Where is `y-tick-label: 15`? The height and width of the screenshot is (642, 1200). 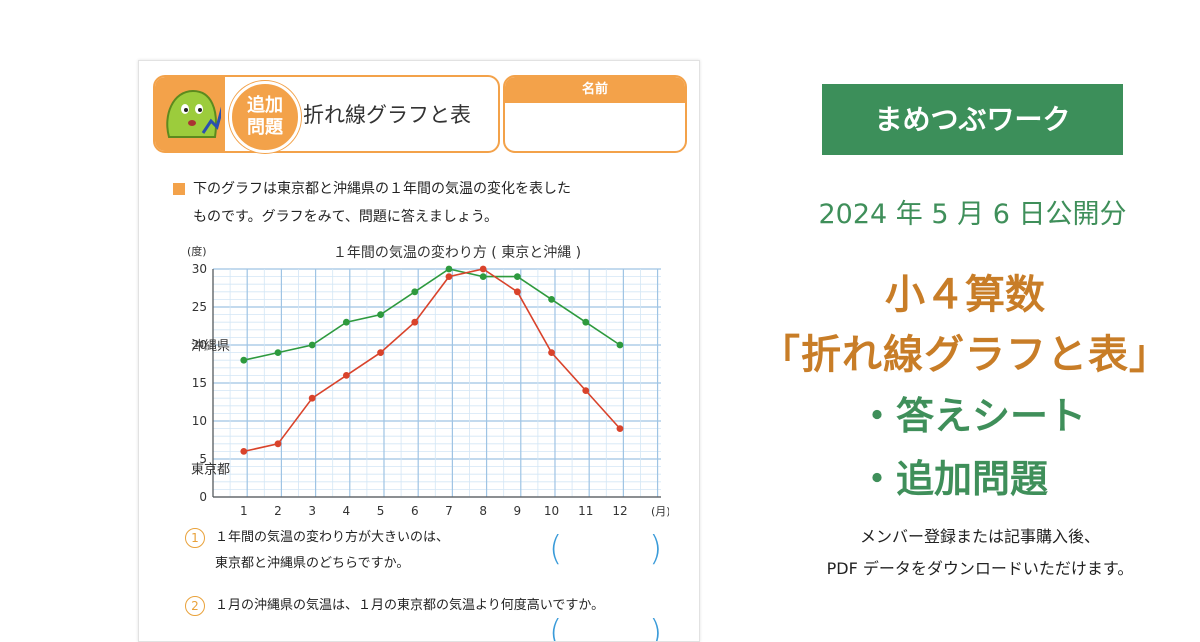
y-tick-label: 15 is located at coordinates (199, 383).